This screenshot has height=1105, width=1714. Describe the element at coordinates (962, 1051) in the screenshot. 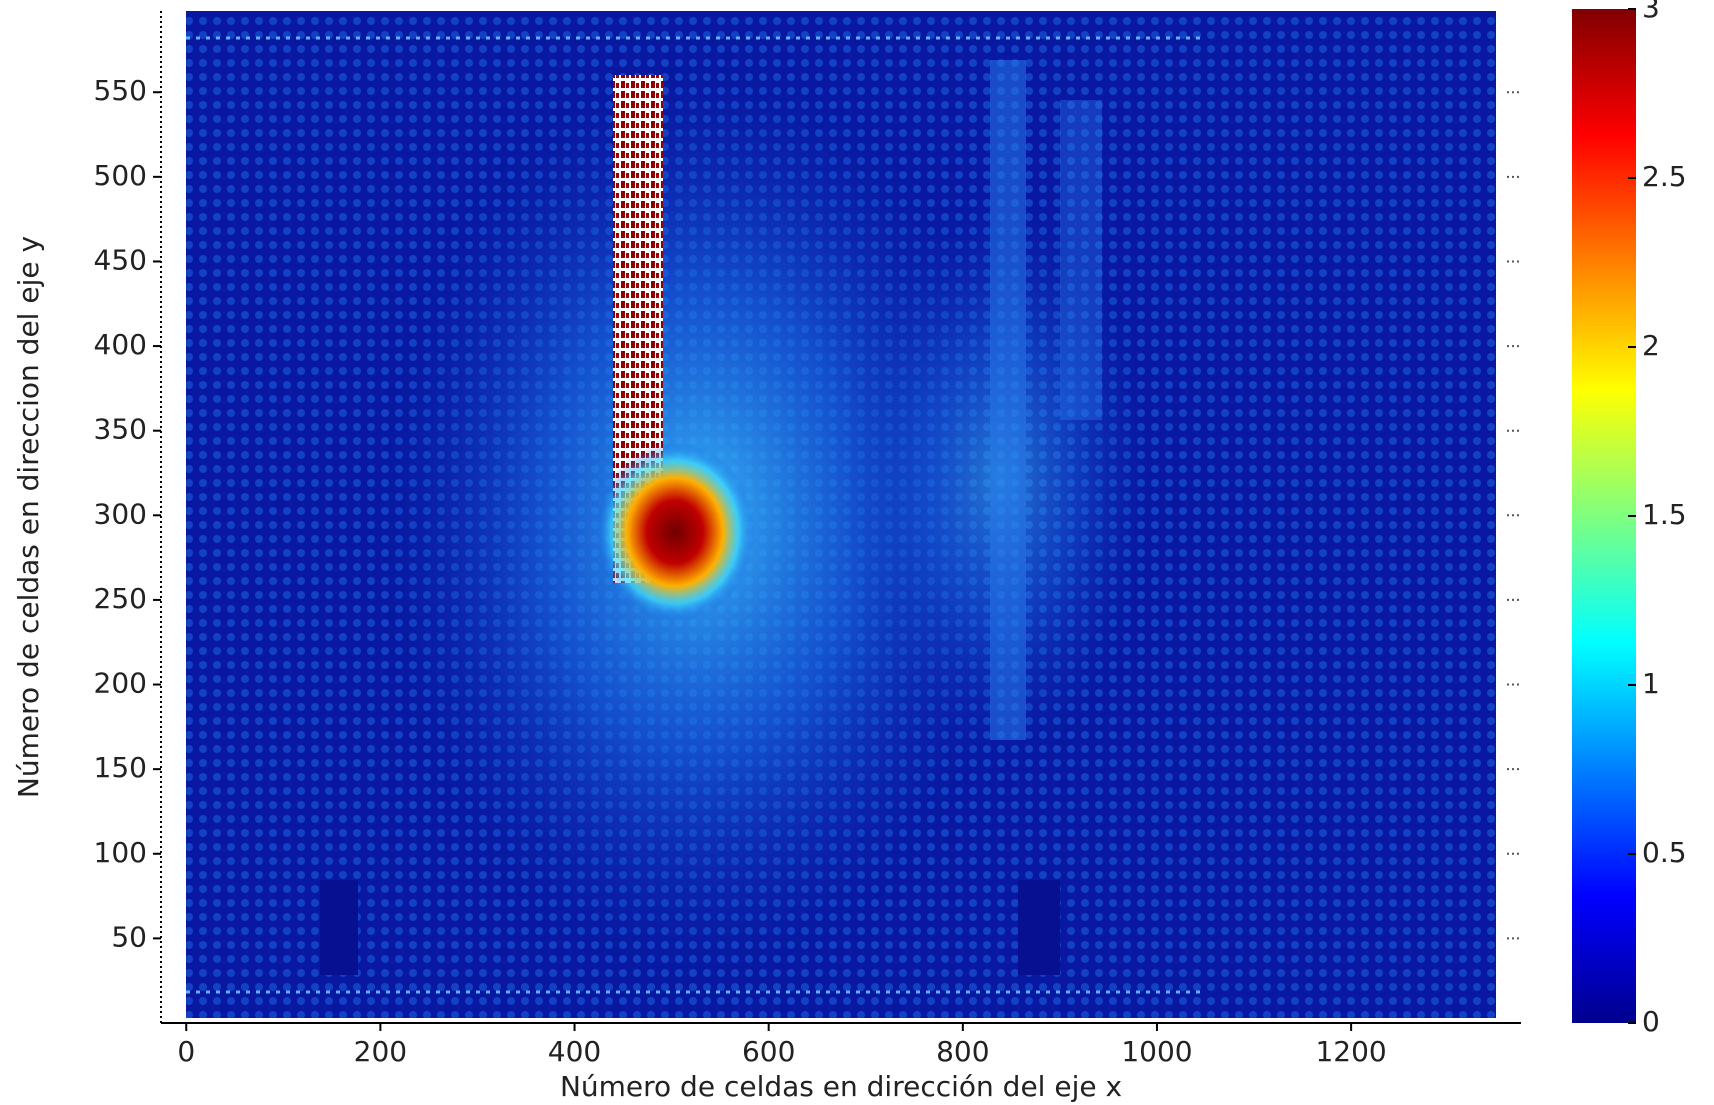

I see `x-tick-label: 800` at that location.